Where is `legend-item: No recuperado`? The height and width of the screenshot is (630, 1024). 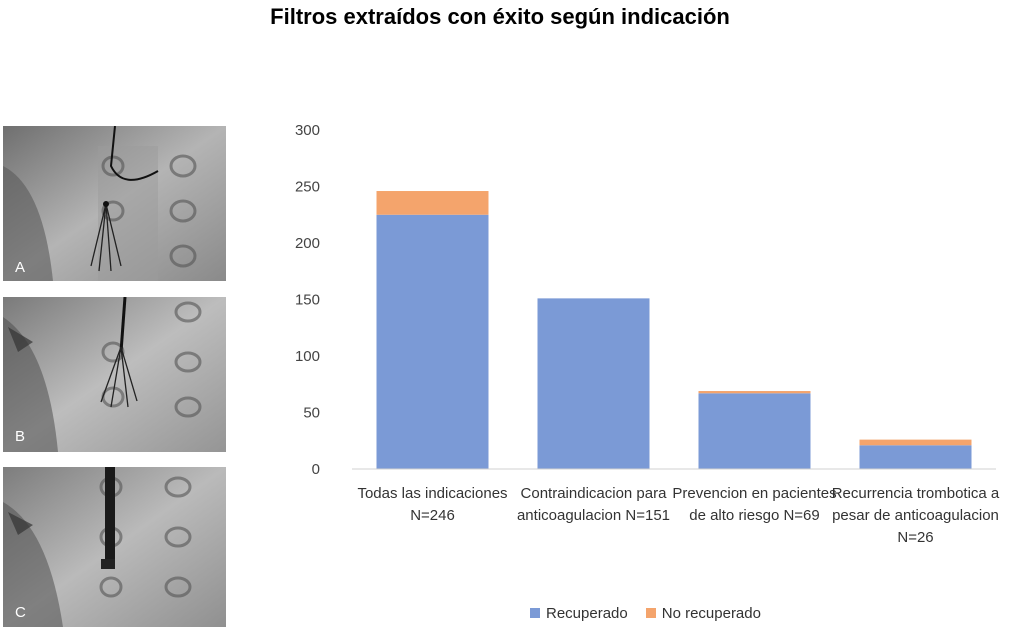 legend-item: No recuperado is located at coordinates (703, 613).